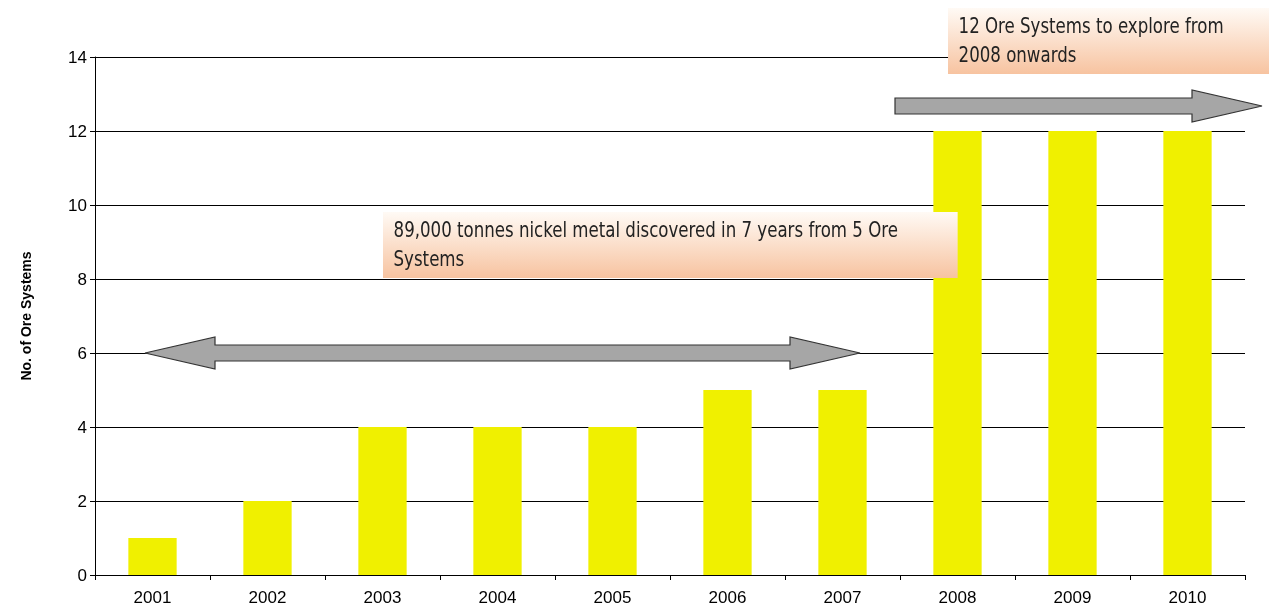 The height and width of the screenshot is (614, 1269). Describe the element at coordinates (26, 316) in the screenshot. I see `y-axis-title: No. of Ore Systems` at that location.